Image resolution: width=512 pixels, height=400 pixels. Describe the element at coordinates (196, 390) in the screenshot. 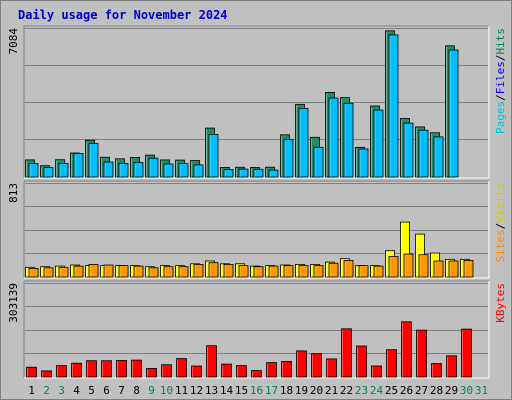

I see `x-tick-label: 12` at that location.